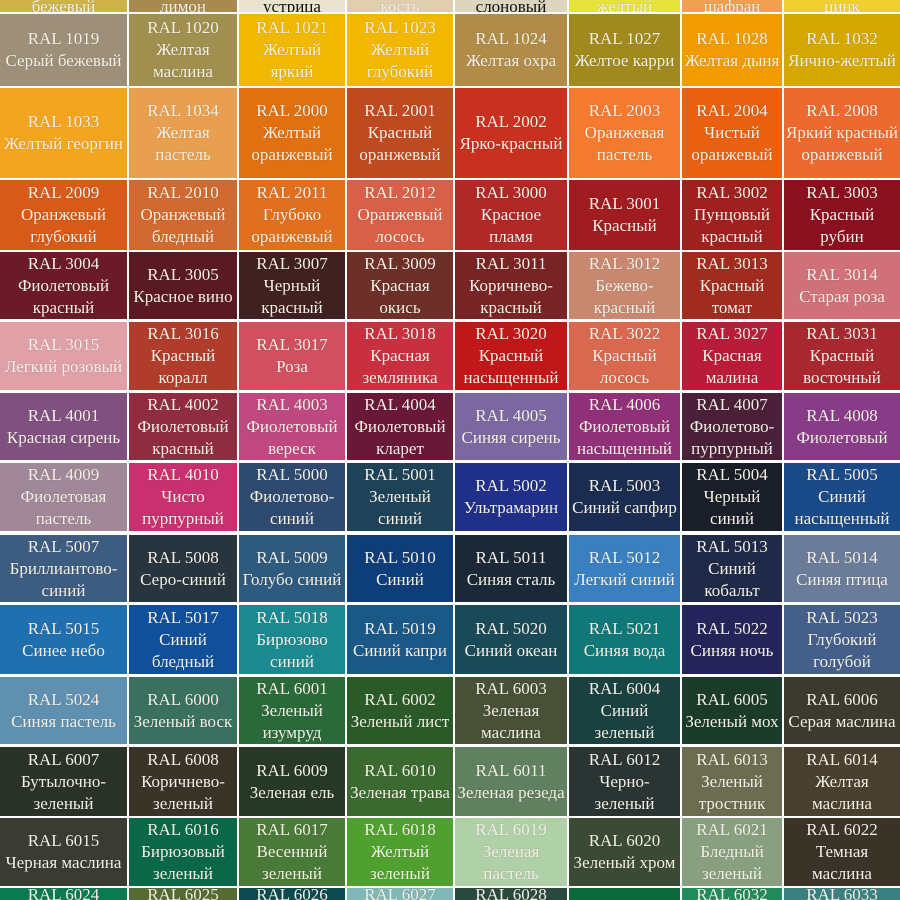 The image size is (900, 900). What do you see at coordinates (511, 285) in the screenshot?
I see `color-swatch: RAL 3011 Коричнево-красный` at bounding box center [511, 285].